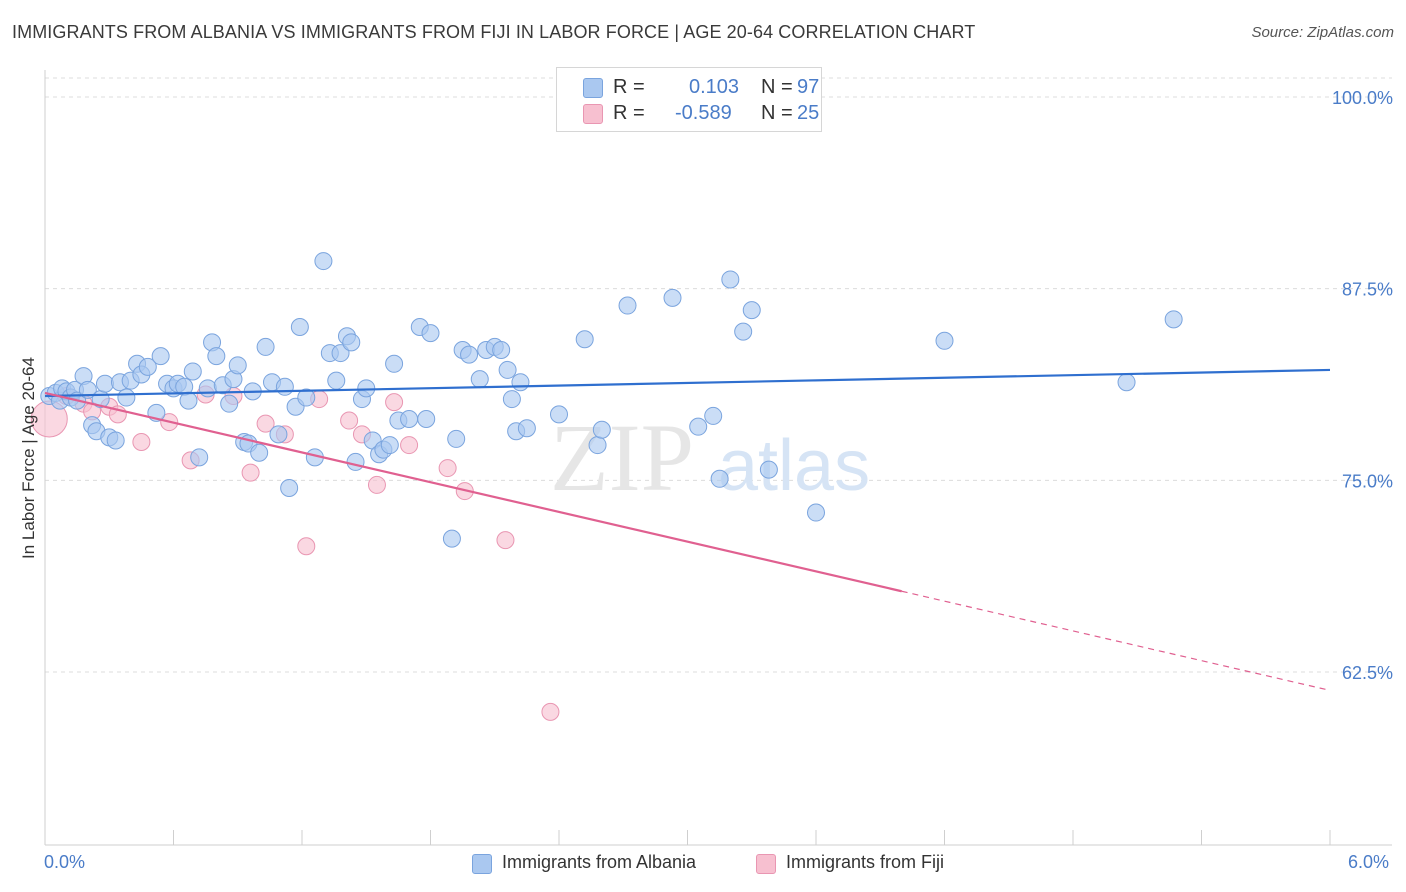 This screenshot has height=892, width=1406. What do you see at coordinates (1362, 385) in the screenshot?
I see `y-tick-labels: 62.5% 75.0% 87.5% 100.0%` at bounding box center [1362, 385].